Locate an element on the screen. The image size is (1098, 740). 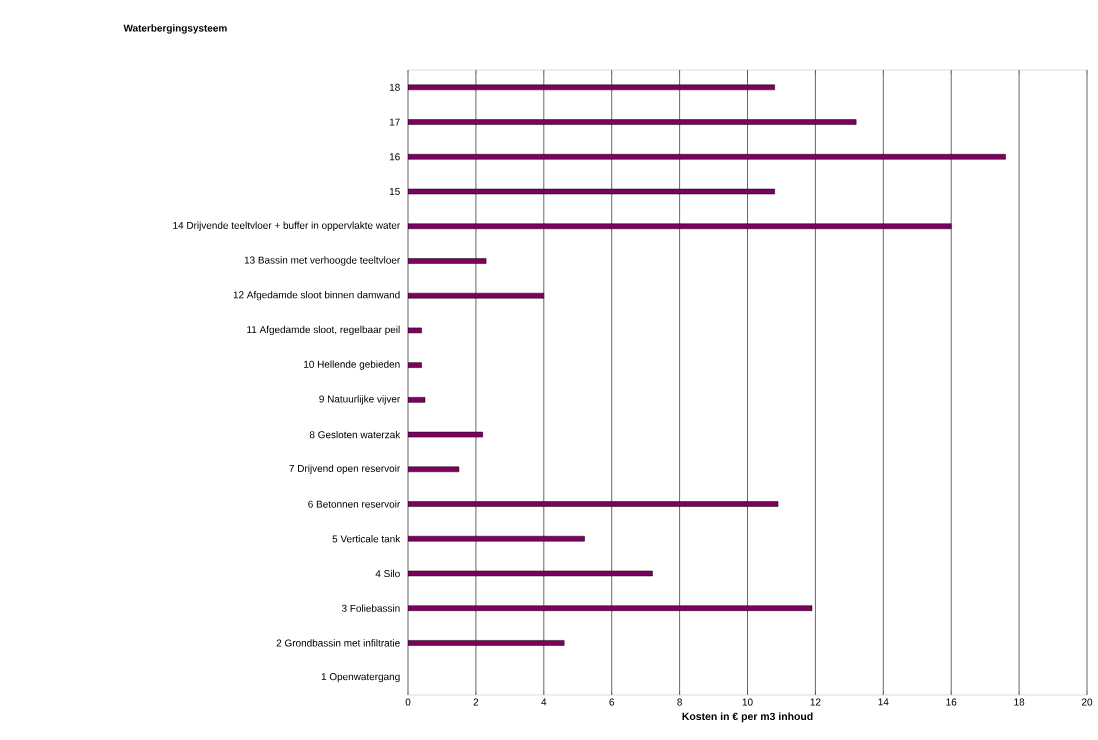
y-tick-label: 14 Drijvende teeltvloer + buffer in oppervlakte water is located at coordinates (287, 226).